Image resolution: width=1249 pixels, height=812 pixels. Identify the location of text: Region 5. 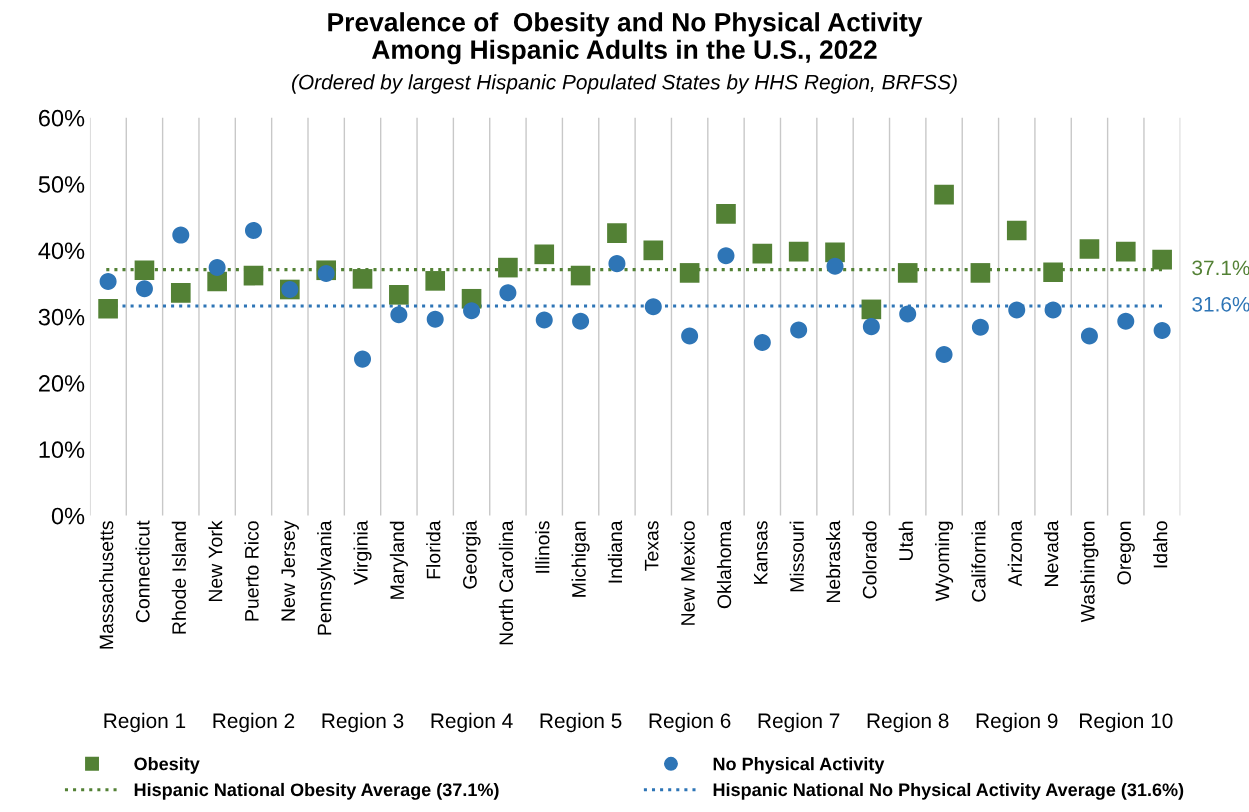
(581, 722).